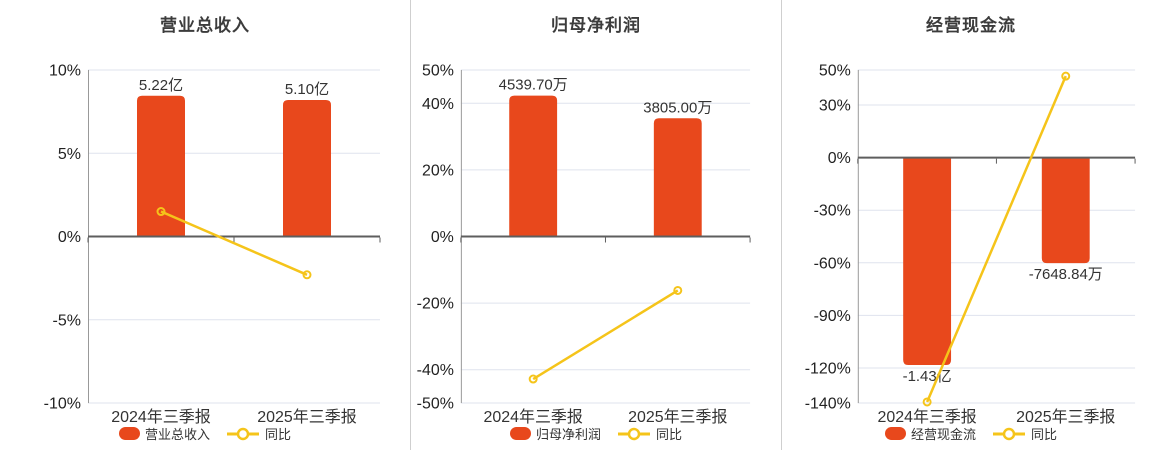  I want to click on chart-title: 营业总收入, so click(205, 25).